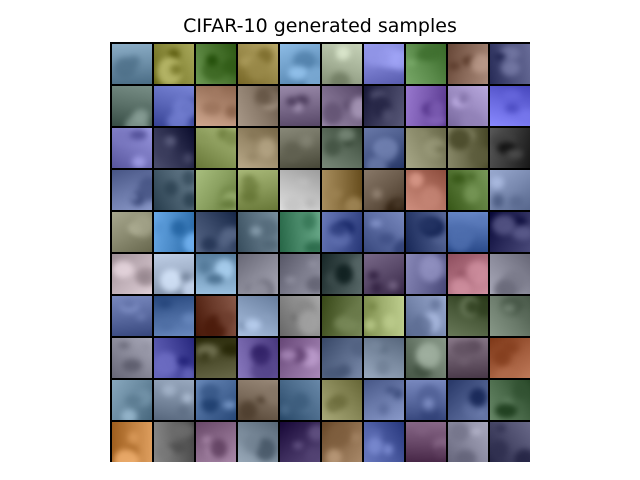 This screenshot has width=640, height=480. What do you see at coordinates (320, 26) in the screenshot?
I see `figure-title: CIFAR-10 generated samples` at bounding box center [320, 26].